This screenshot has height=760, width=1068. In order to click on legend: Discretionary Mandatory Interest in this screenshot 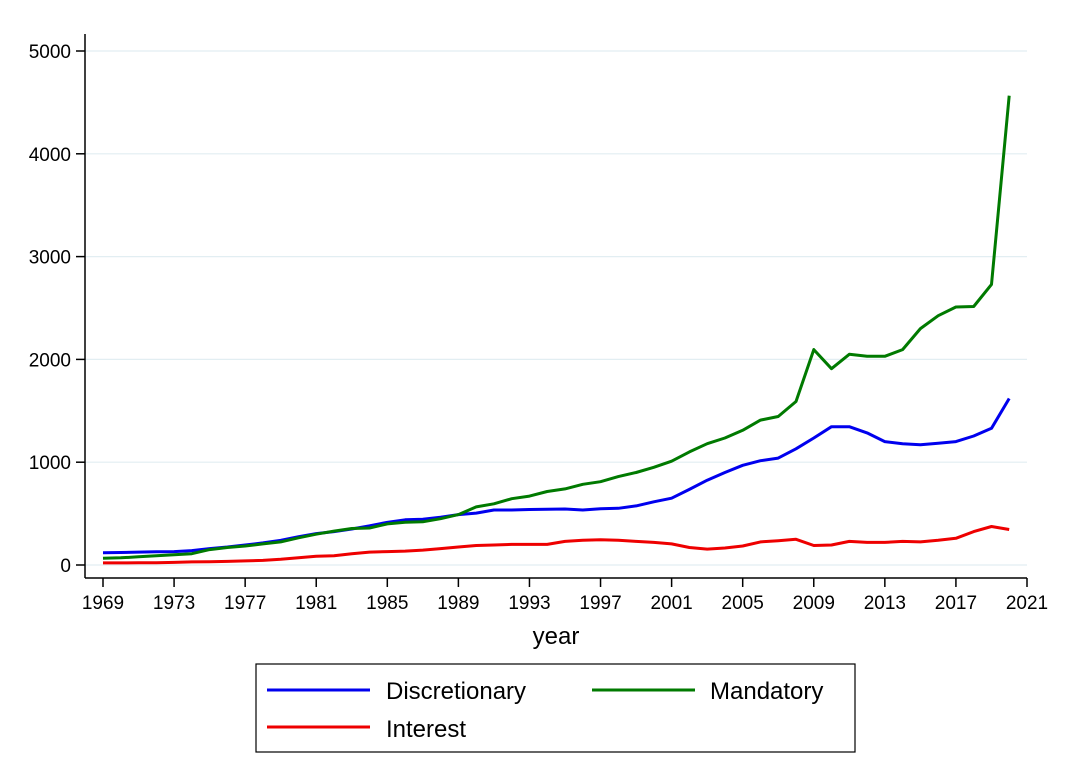, I will do `click(555, 708)`.